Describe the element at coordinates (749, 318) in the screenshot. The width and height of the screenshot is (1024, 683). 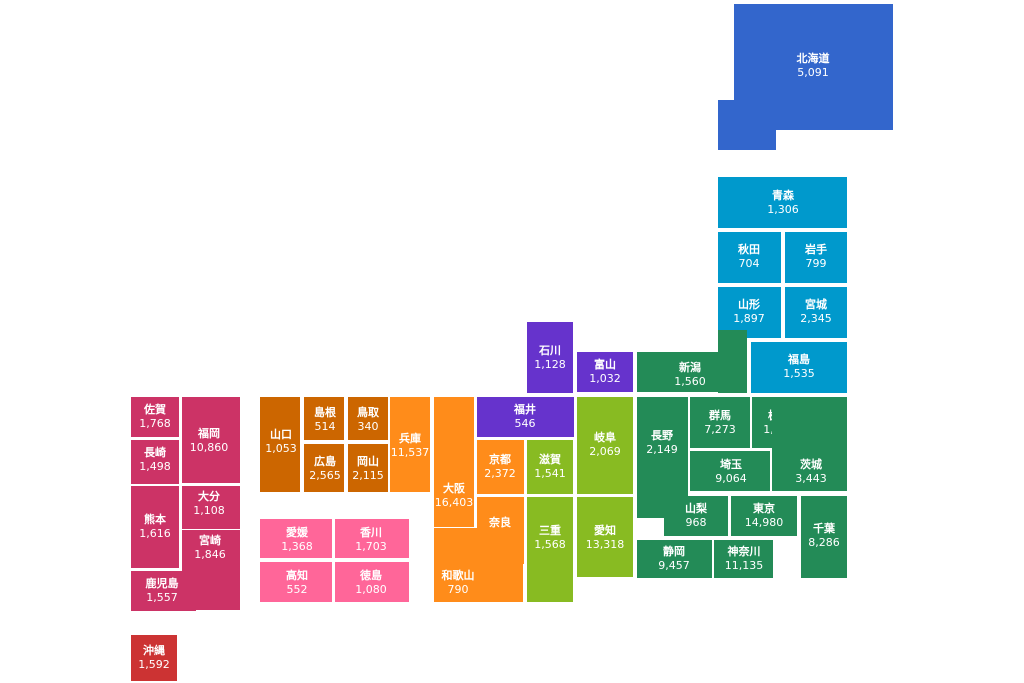
I see `prefecture-value: 1,897` at that location.